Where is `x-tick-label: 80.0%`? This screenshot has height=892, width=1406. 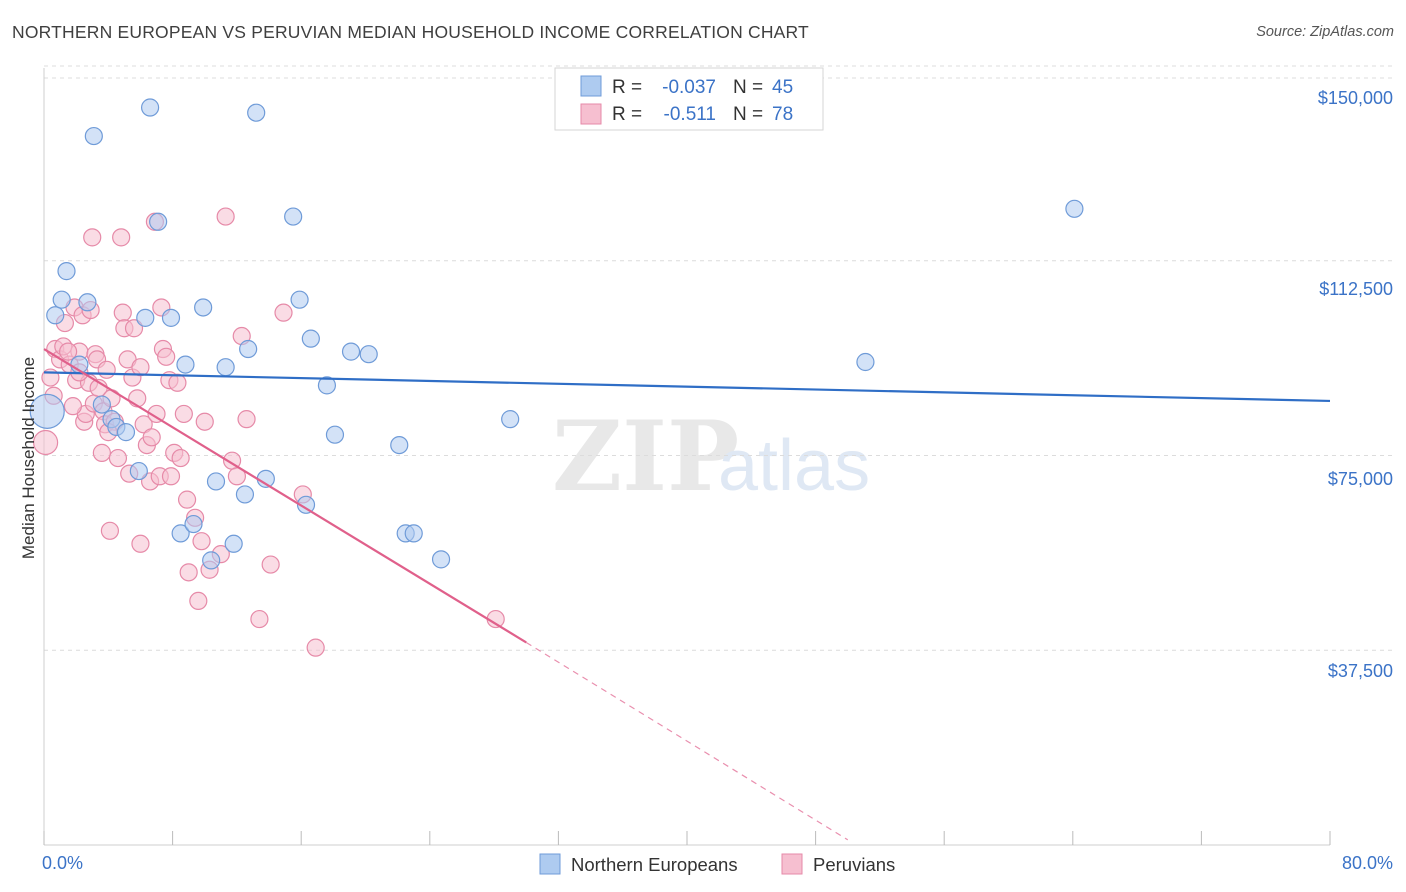
x-tick-label: 80.0% is located at coordinates (1367, 863).